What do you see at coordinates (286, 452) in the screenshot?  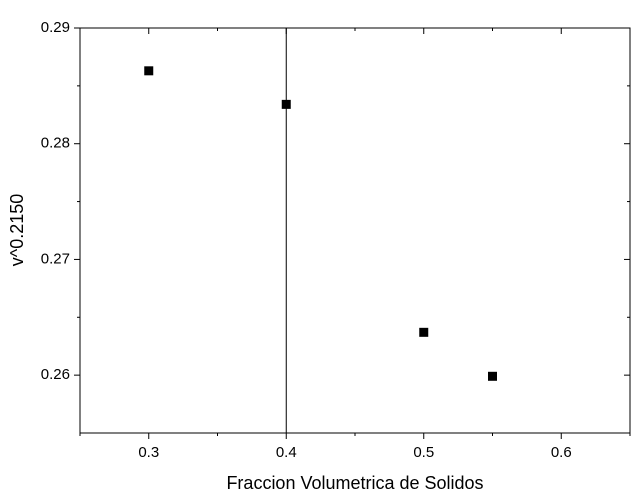 I see `x-tick-label: 0.4` at bounding box center [286, 452].